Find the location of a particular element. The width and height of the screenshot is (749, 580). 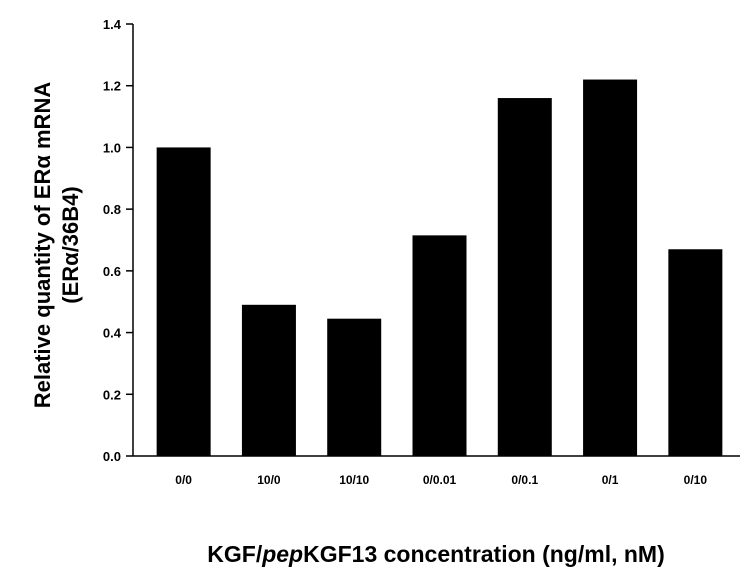

y-tick-label: 0.0 is located at coordinates (112, 456).